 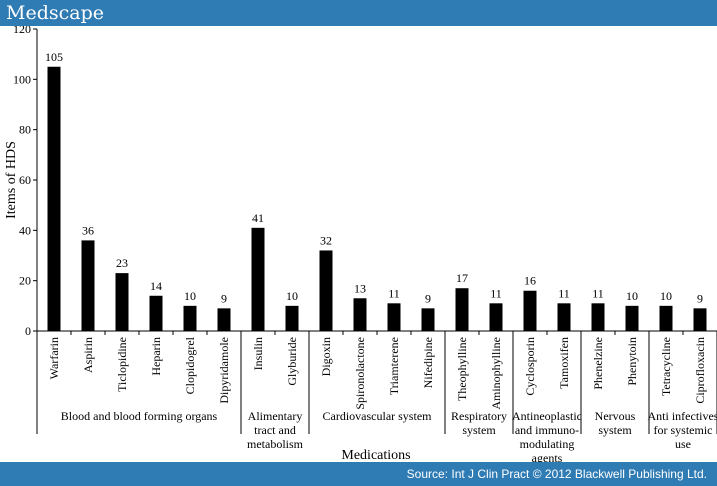 I want to click on bar-insulin, so click(x=258, y=279).